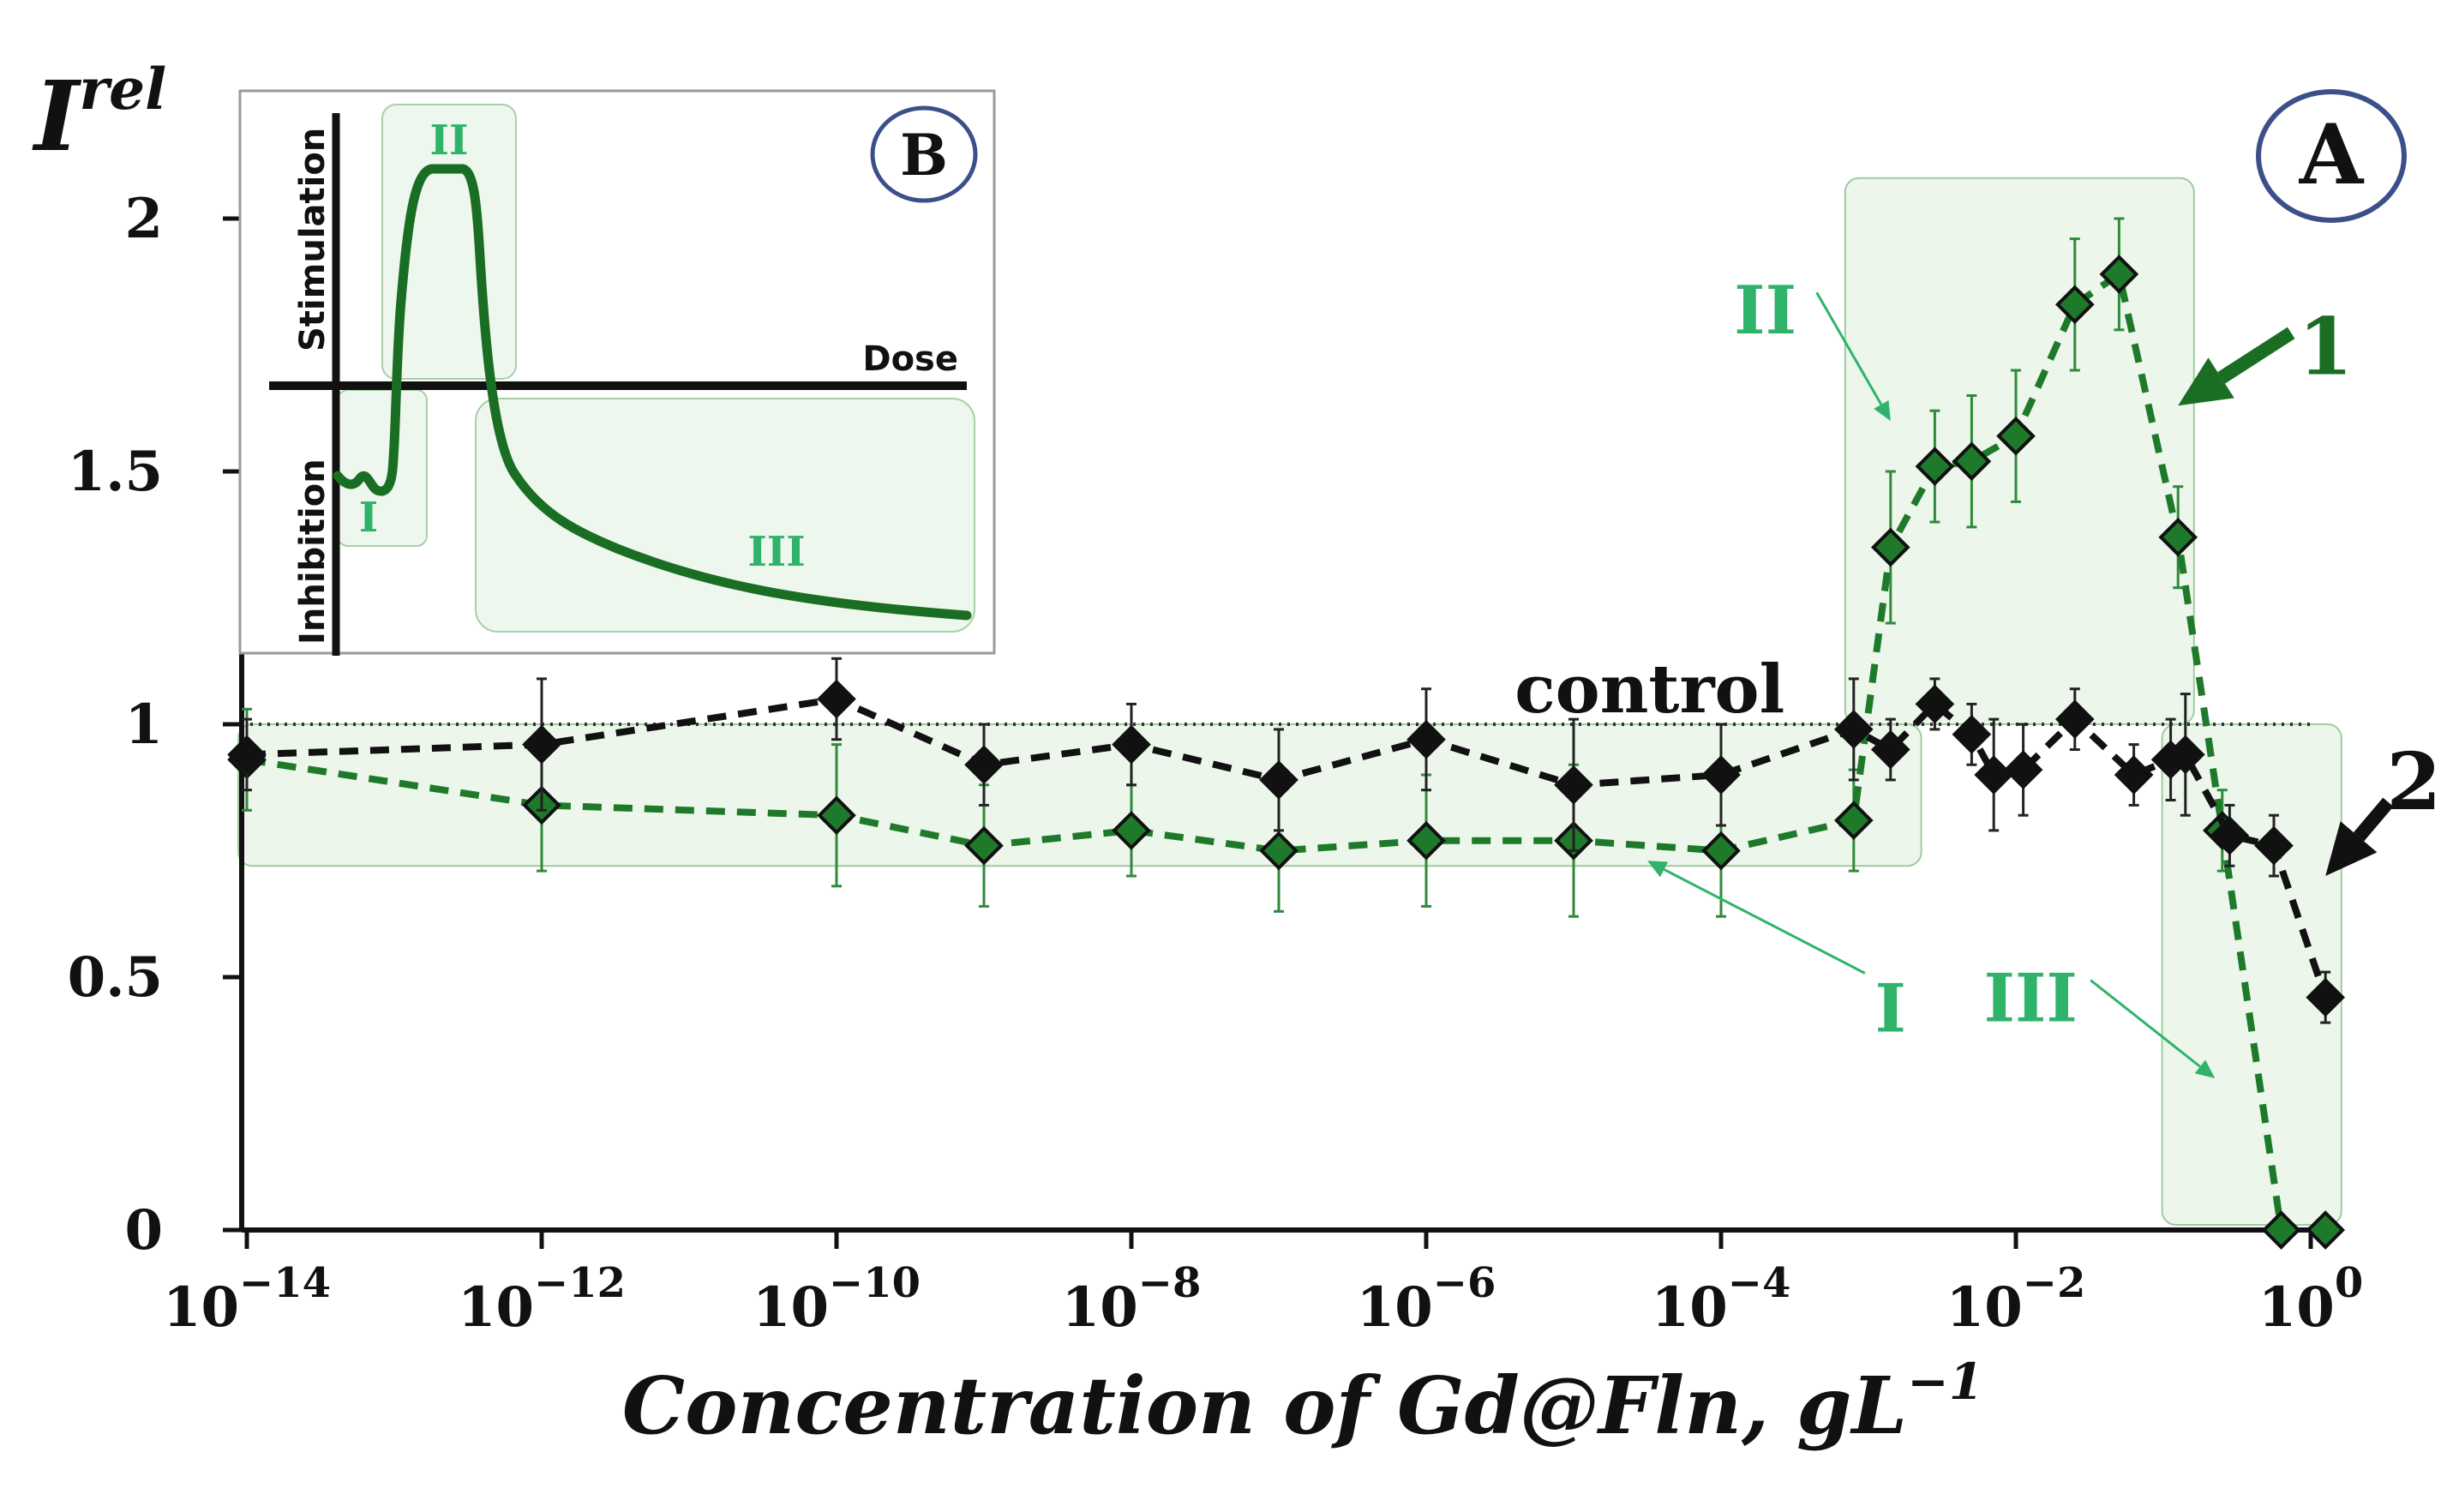 The image size is (2441, 1512). Describe the element at coordinates (449, 141) in the screenshot. I see `inset-zone-label-II: II` at that location.